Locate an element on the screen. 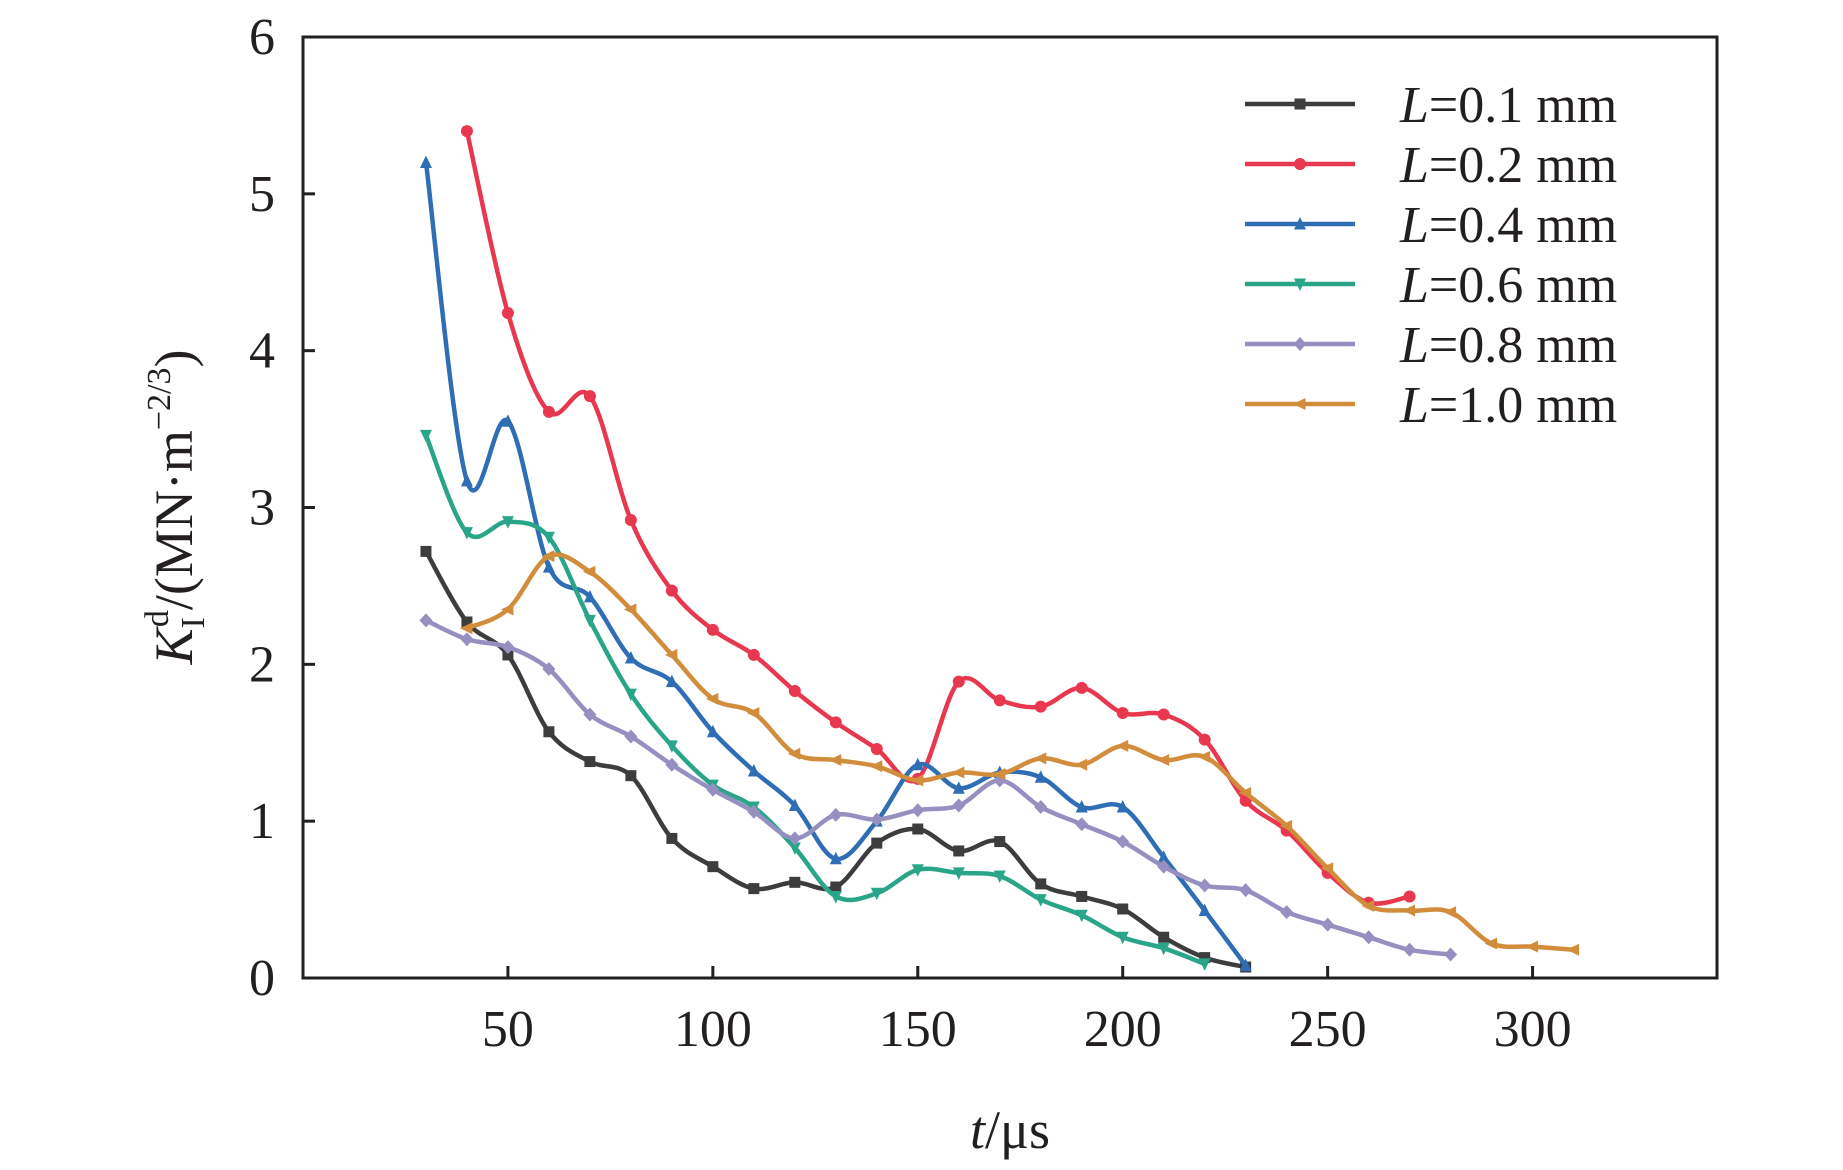 The image size is (1843, 1170). x-axis-unit: /μs is located at coordinates (1017, 1130).